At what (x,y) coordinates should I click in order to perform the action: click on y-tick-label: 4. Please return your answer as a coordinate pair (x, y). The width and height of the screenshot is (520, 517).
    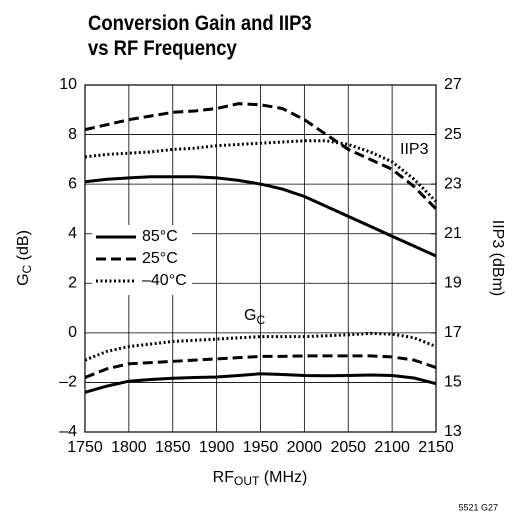
    Looking at the image, I should click on (72, 233).